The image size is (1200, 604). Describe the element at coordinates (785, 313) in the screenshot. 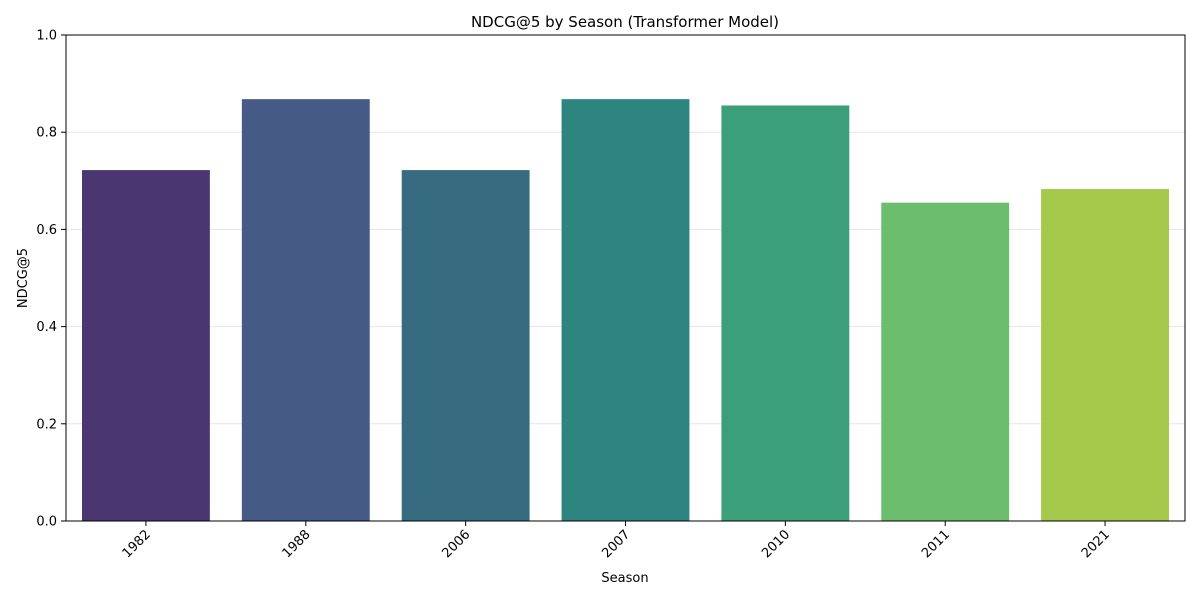

I see `bar-2010` at that location.